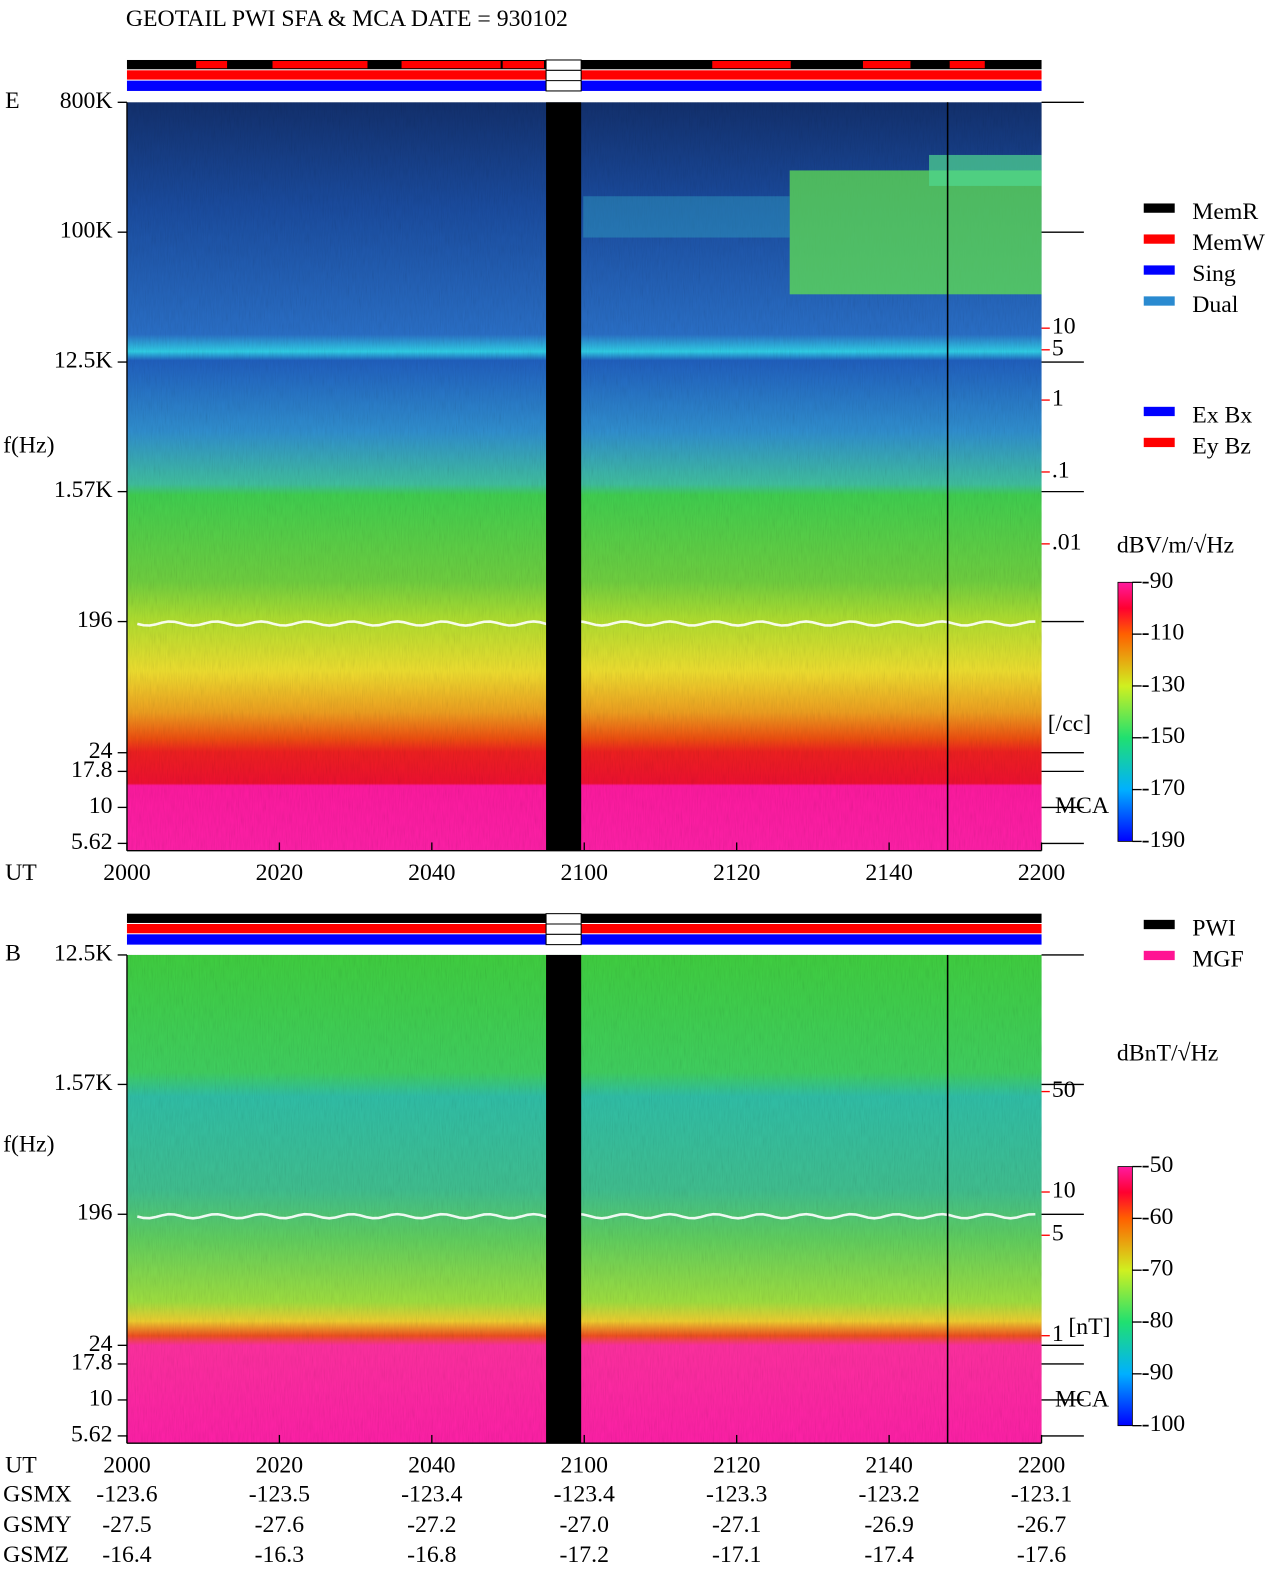 Image resolution: width=1280 pixels, height=1593 pixels. Describe the element at coordinates (1064, 1090) in the screenshot. I see `right-scale-label: 50` at that location.